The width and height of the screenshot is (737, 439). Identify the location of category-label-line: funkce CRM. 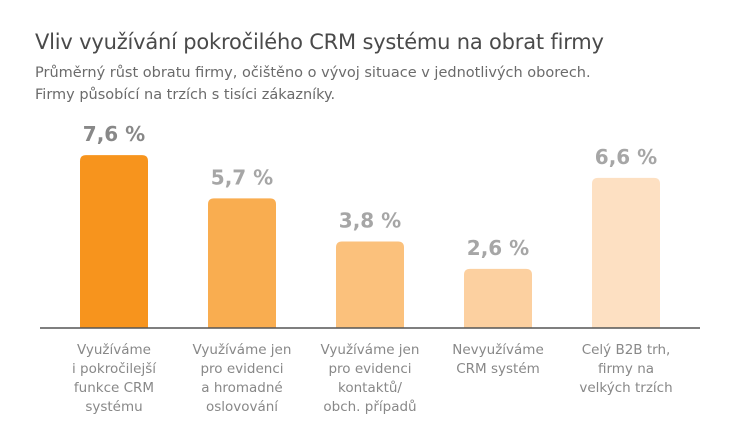
(114, 388).